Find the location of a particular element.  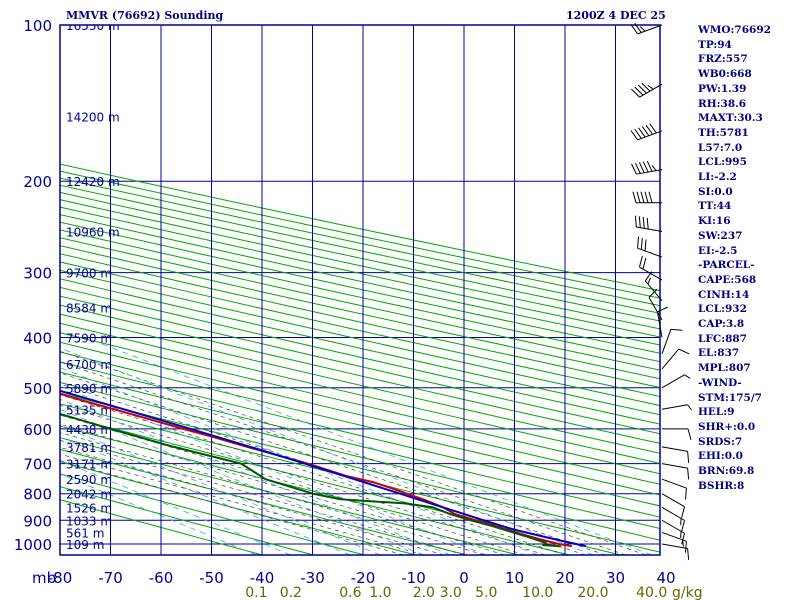

index-item: WB0:668 is located at coordinates (725, 74).